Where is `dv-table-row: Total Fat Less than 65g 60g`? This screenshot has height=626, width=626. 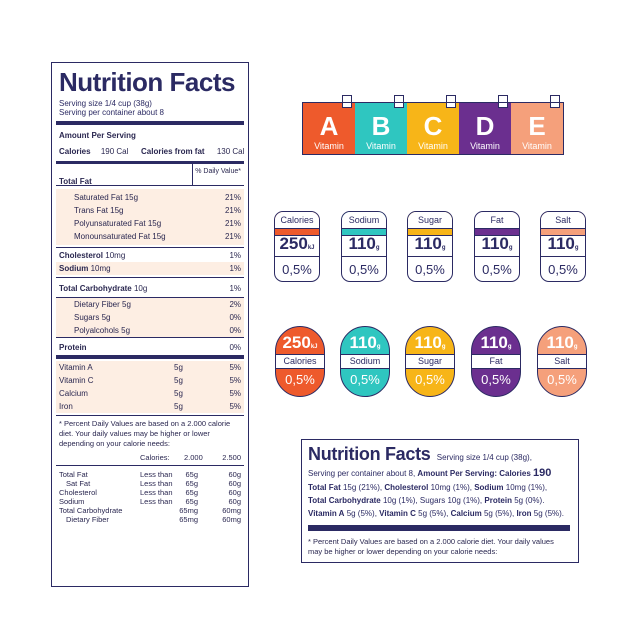 dv-table-row: Total Fat Less than 65g 60g is located at coordinates (150, 474).